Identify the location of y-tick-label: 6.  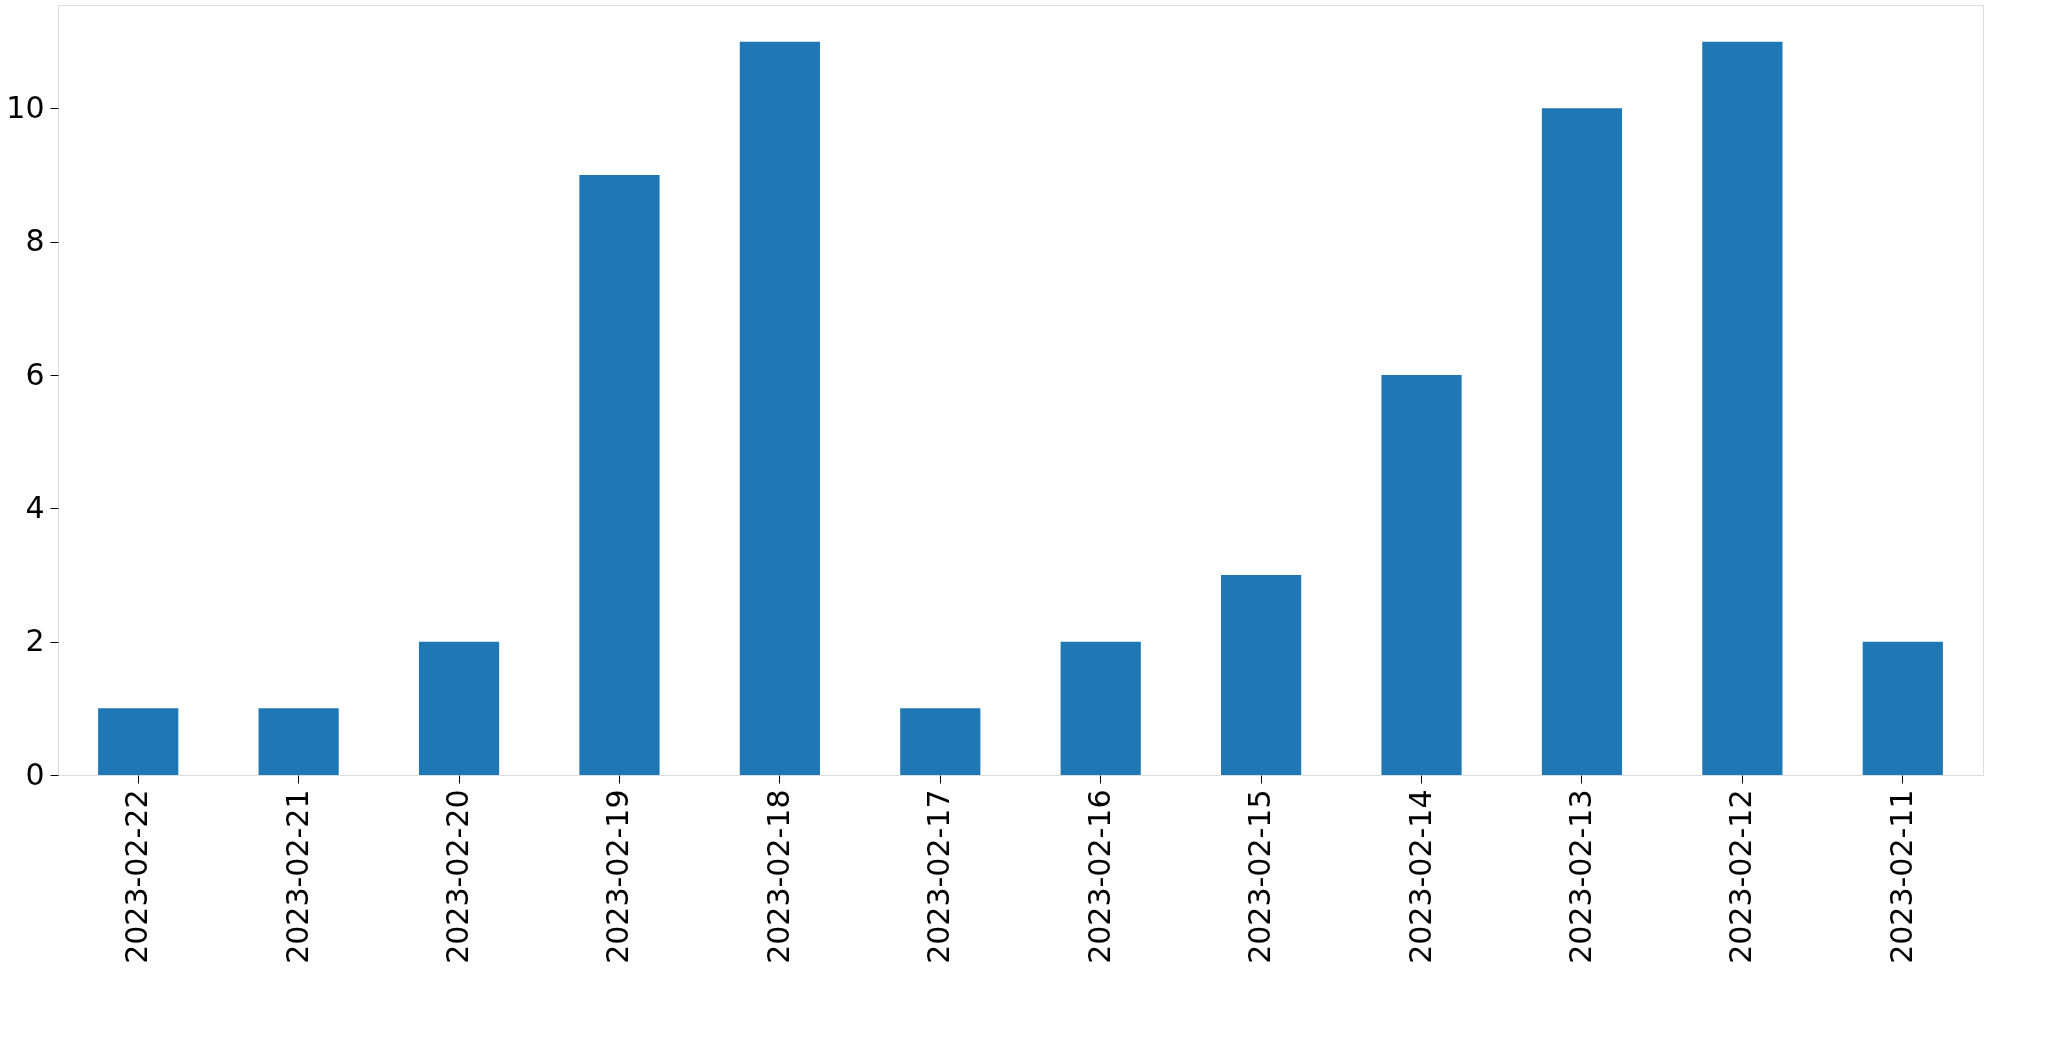
(35, 374).